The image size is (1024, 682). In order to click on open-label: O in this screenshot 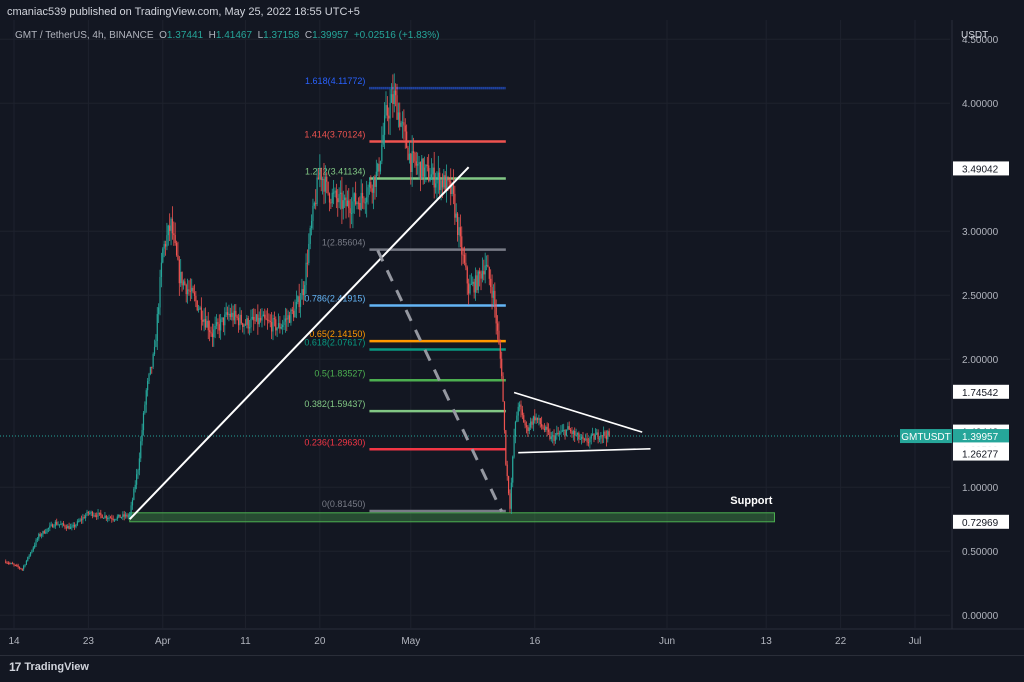, I will do `click(163, 35)`.